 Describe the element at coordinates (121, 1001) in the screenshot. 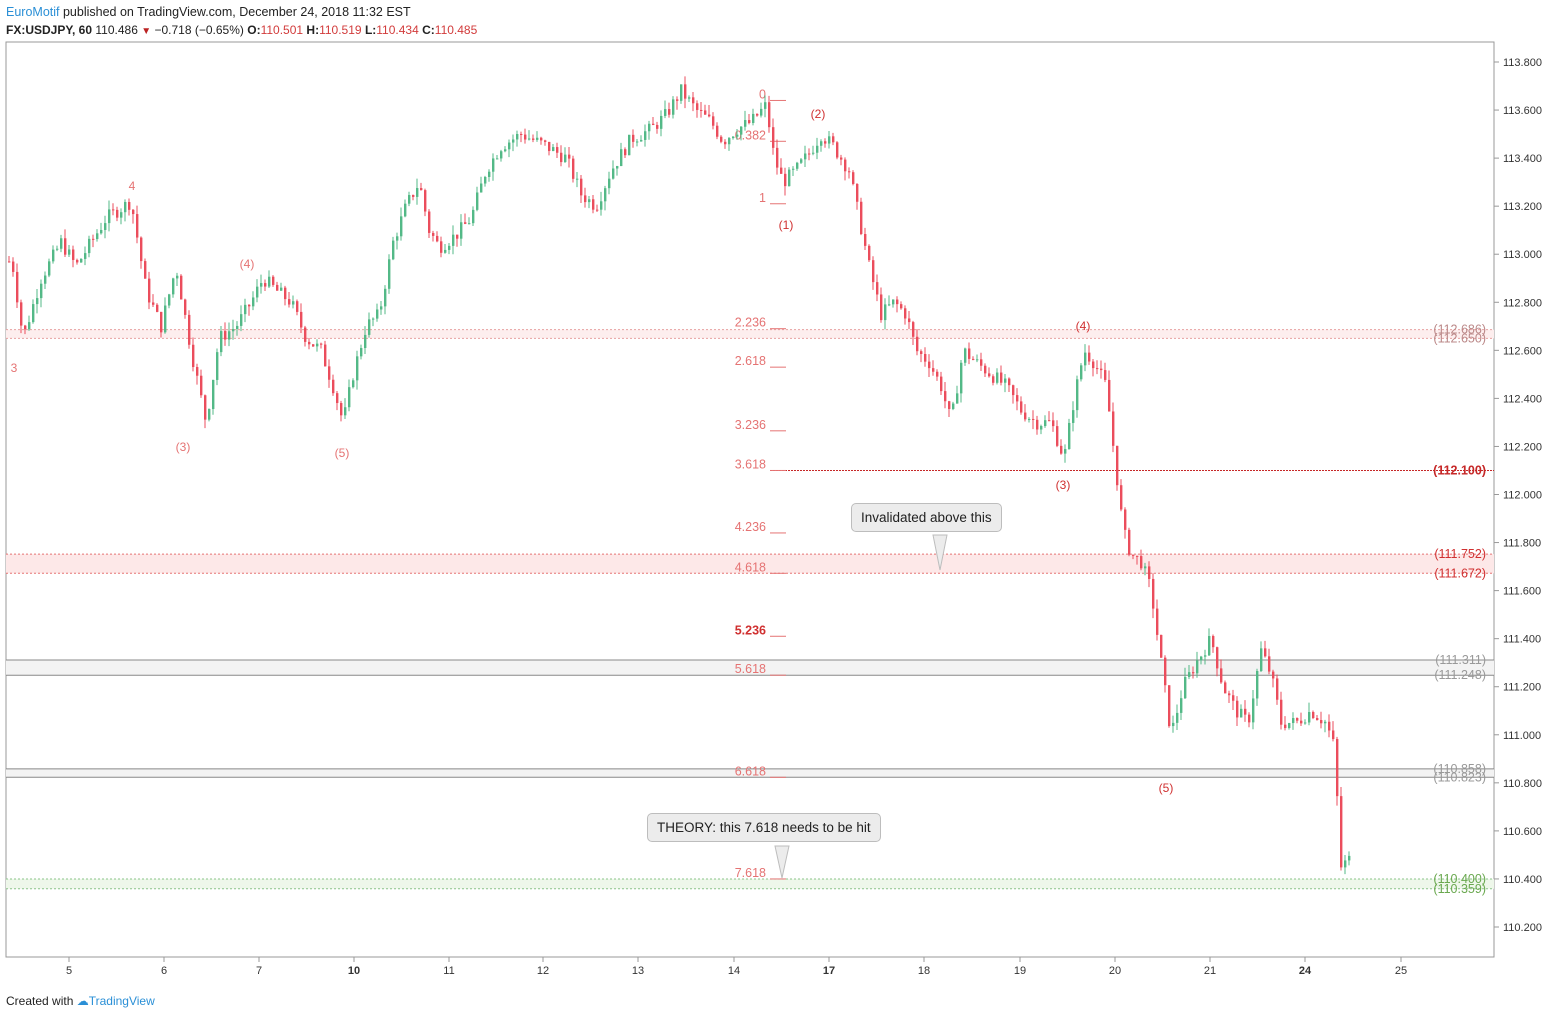

I see `tradingview-link: TradingView` at that location.